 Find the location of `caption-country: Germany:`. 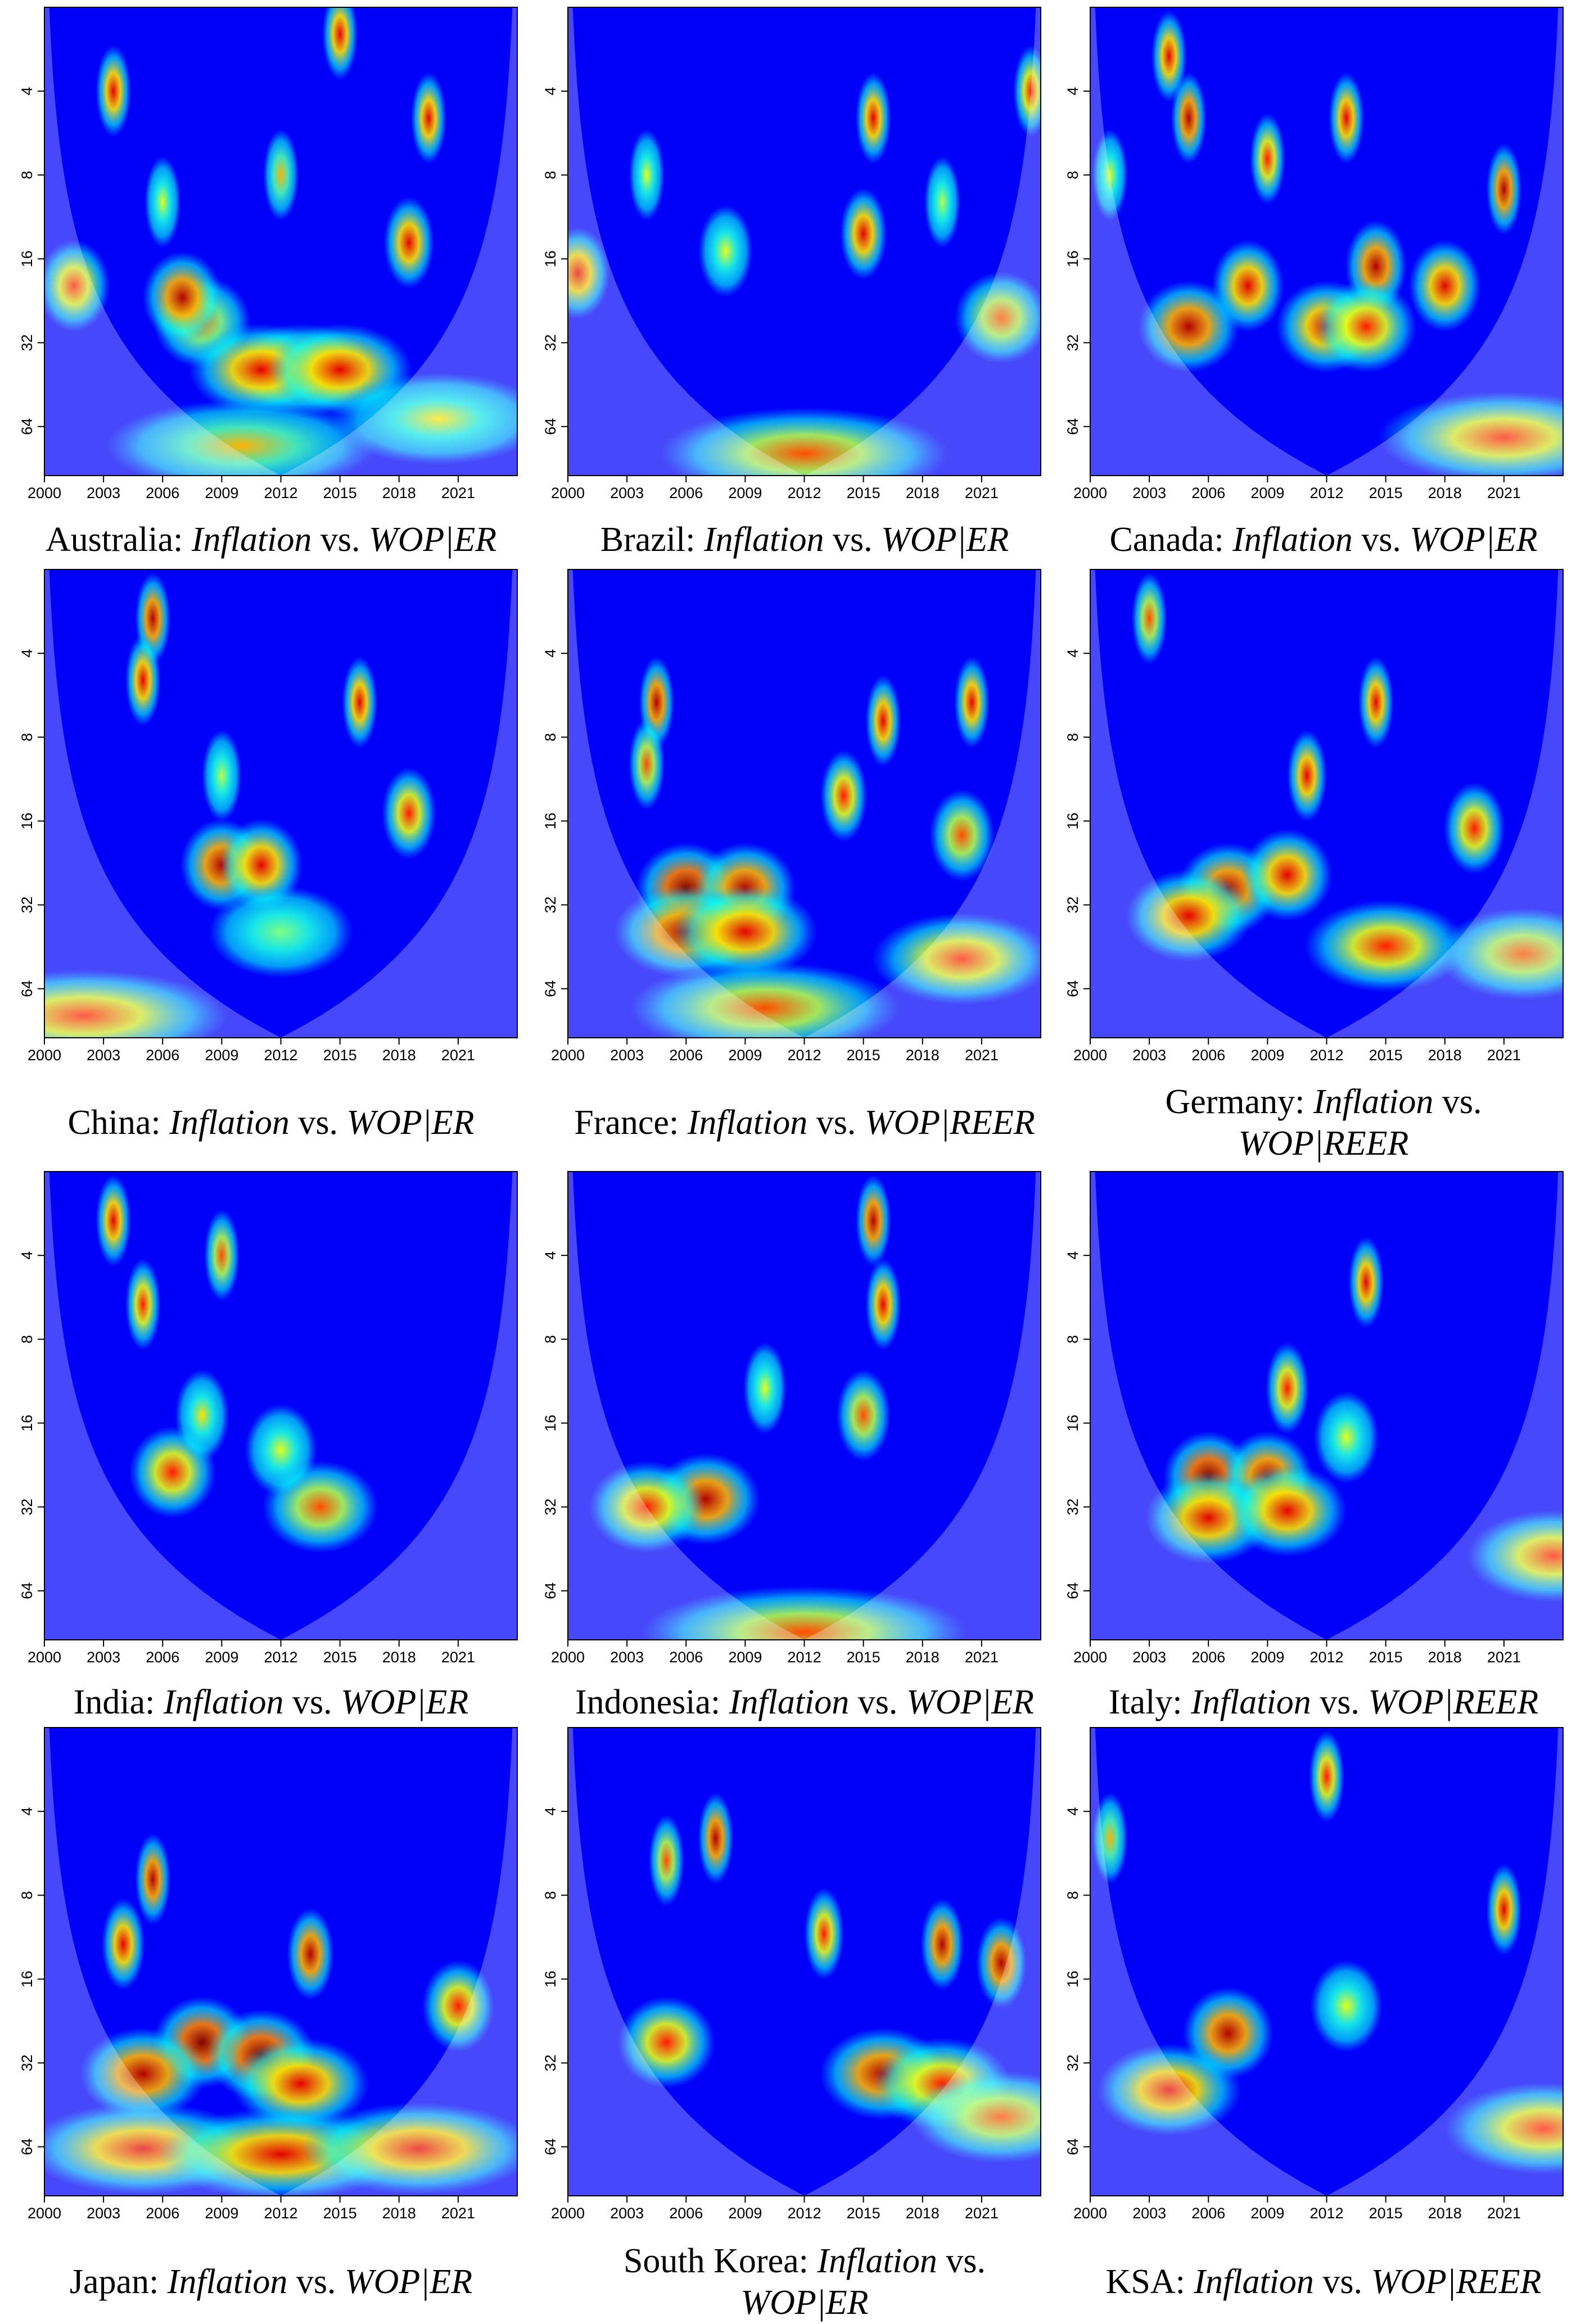

caption-country: Germany: is located at coordinates (1235, 1102).